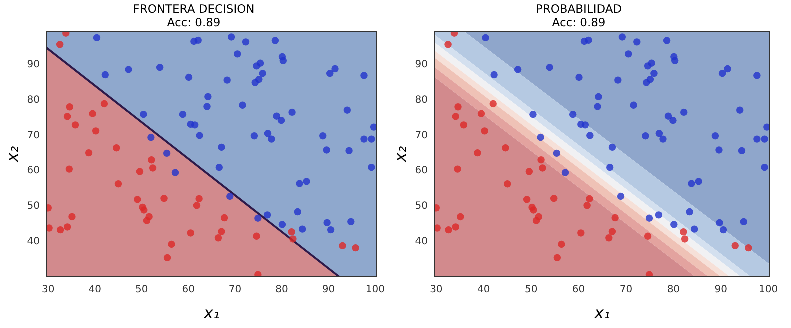  What do you see at coordinates (436, 290) in the screenshot?
I see `x-tick-label: 30` at bounding box center [436, 290].